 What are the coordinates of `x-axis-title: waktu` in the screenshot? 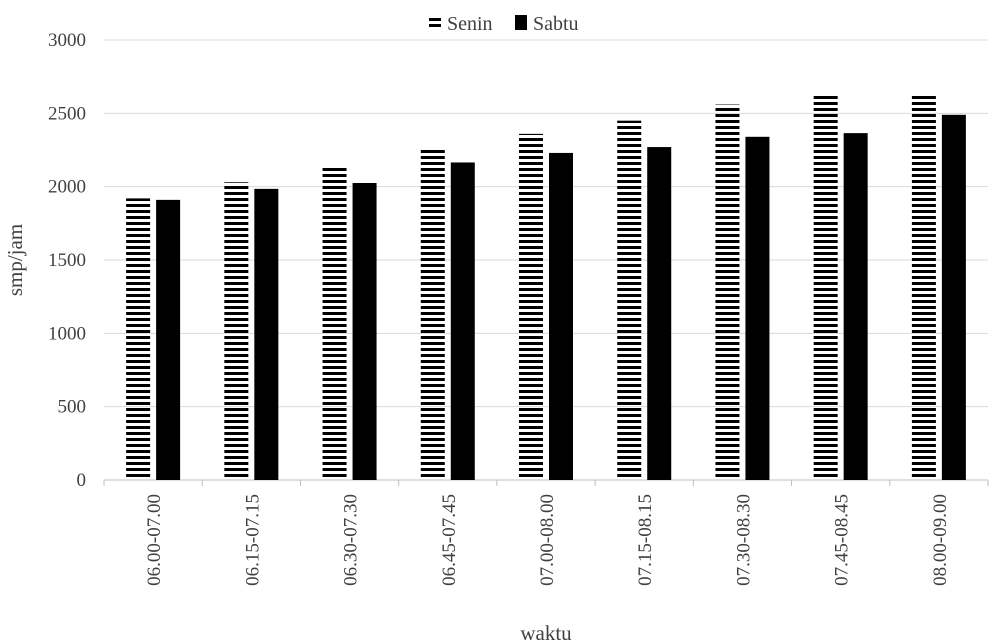 It's located at (546, 632).